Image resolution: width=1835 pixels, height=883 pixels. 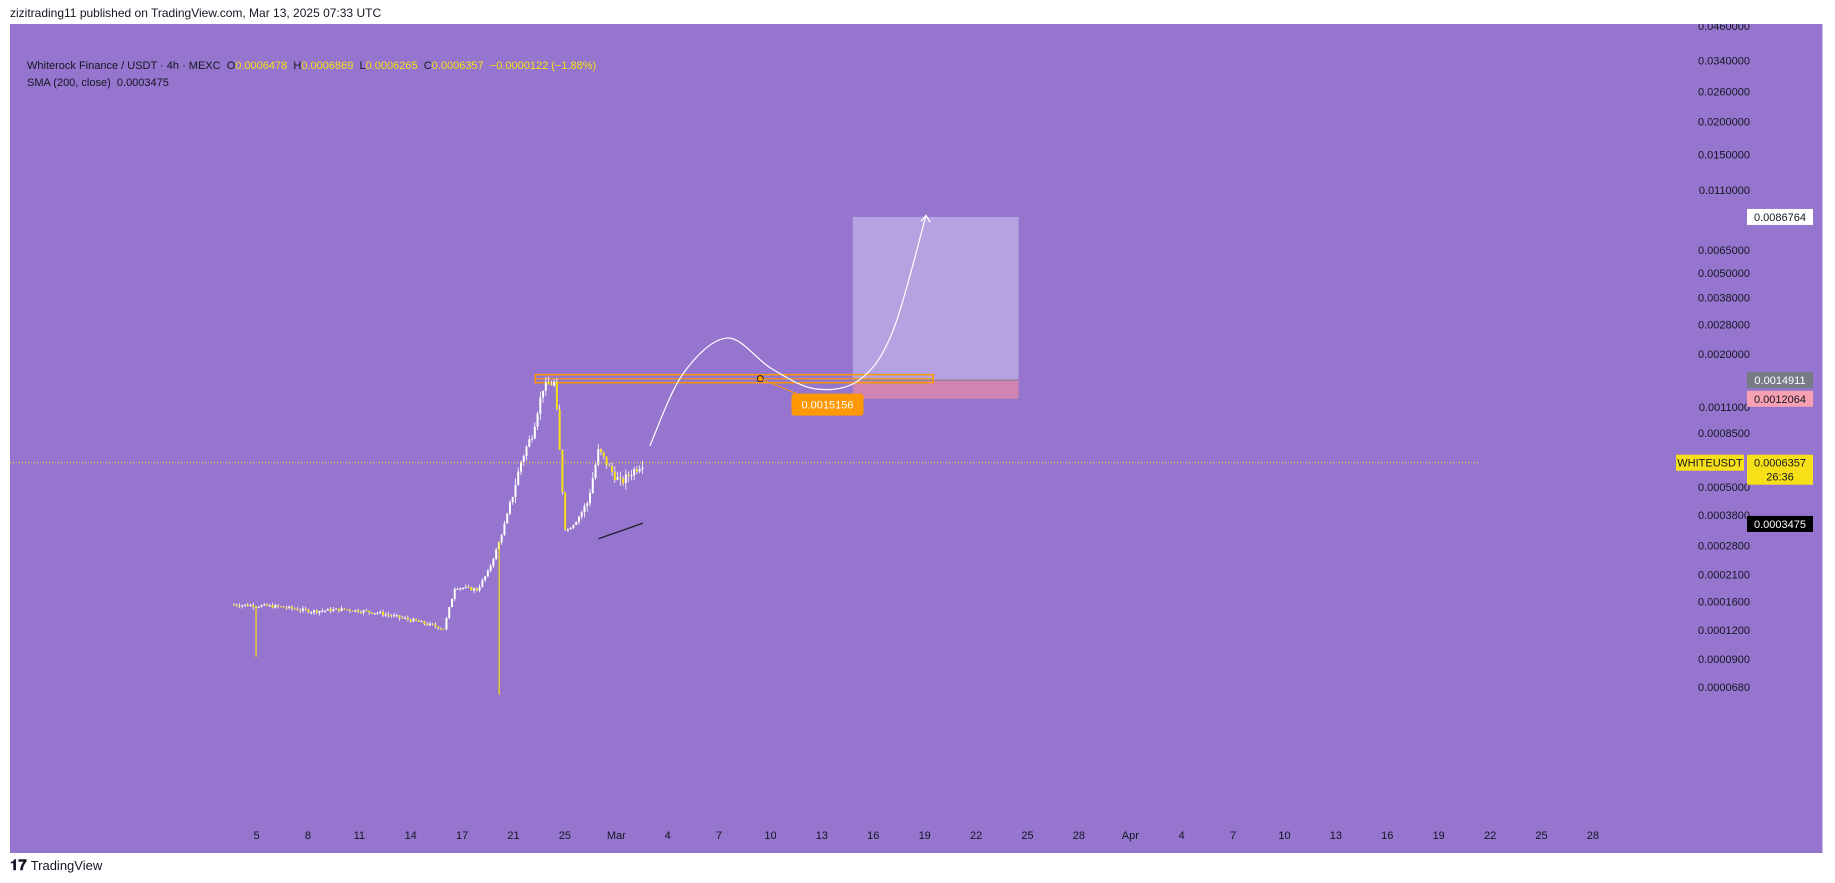 What do you see at coordinates (1780, 400) in the screenshot?
I see `price-tag-text: 0.0012064` at bounding box center [1780, 400].